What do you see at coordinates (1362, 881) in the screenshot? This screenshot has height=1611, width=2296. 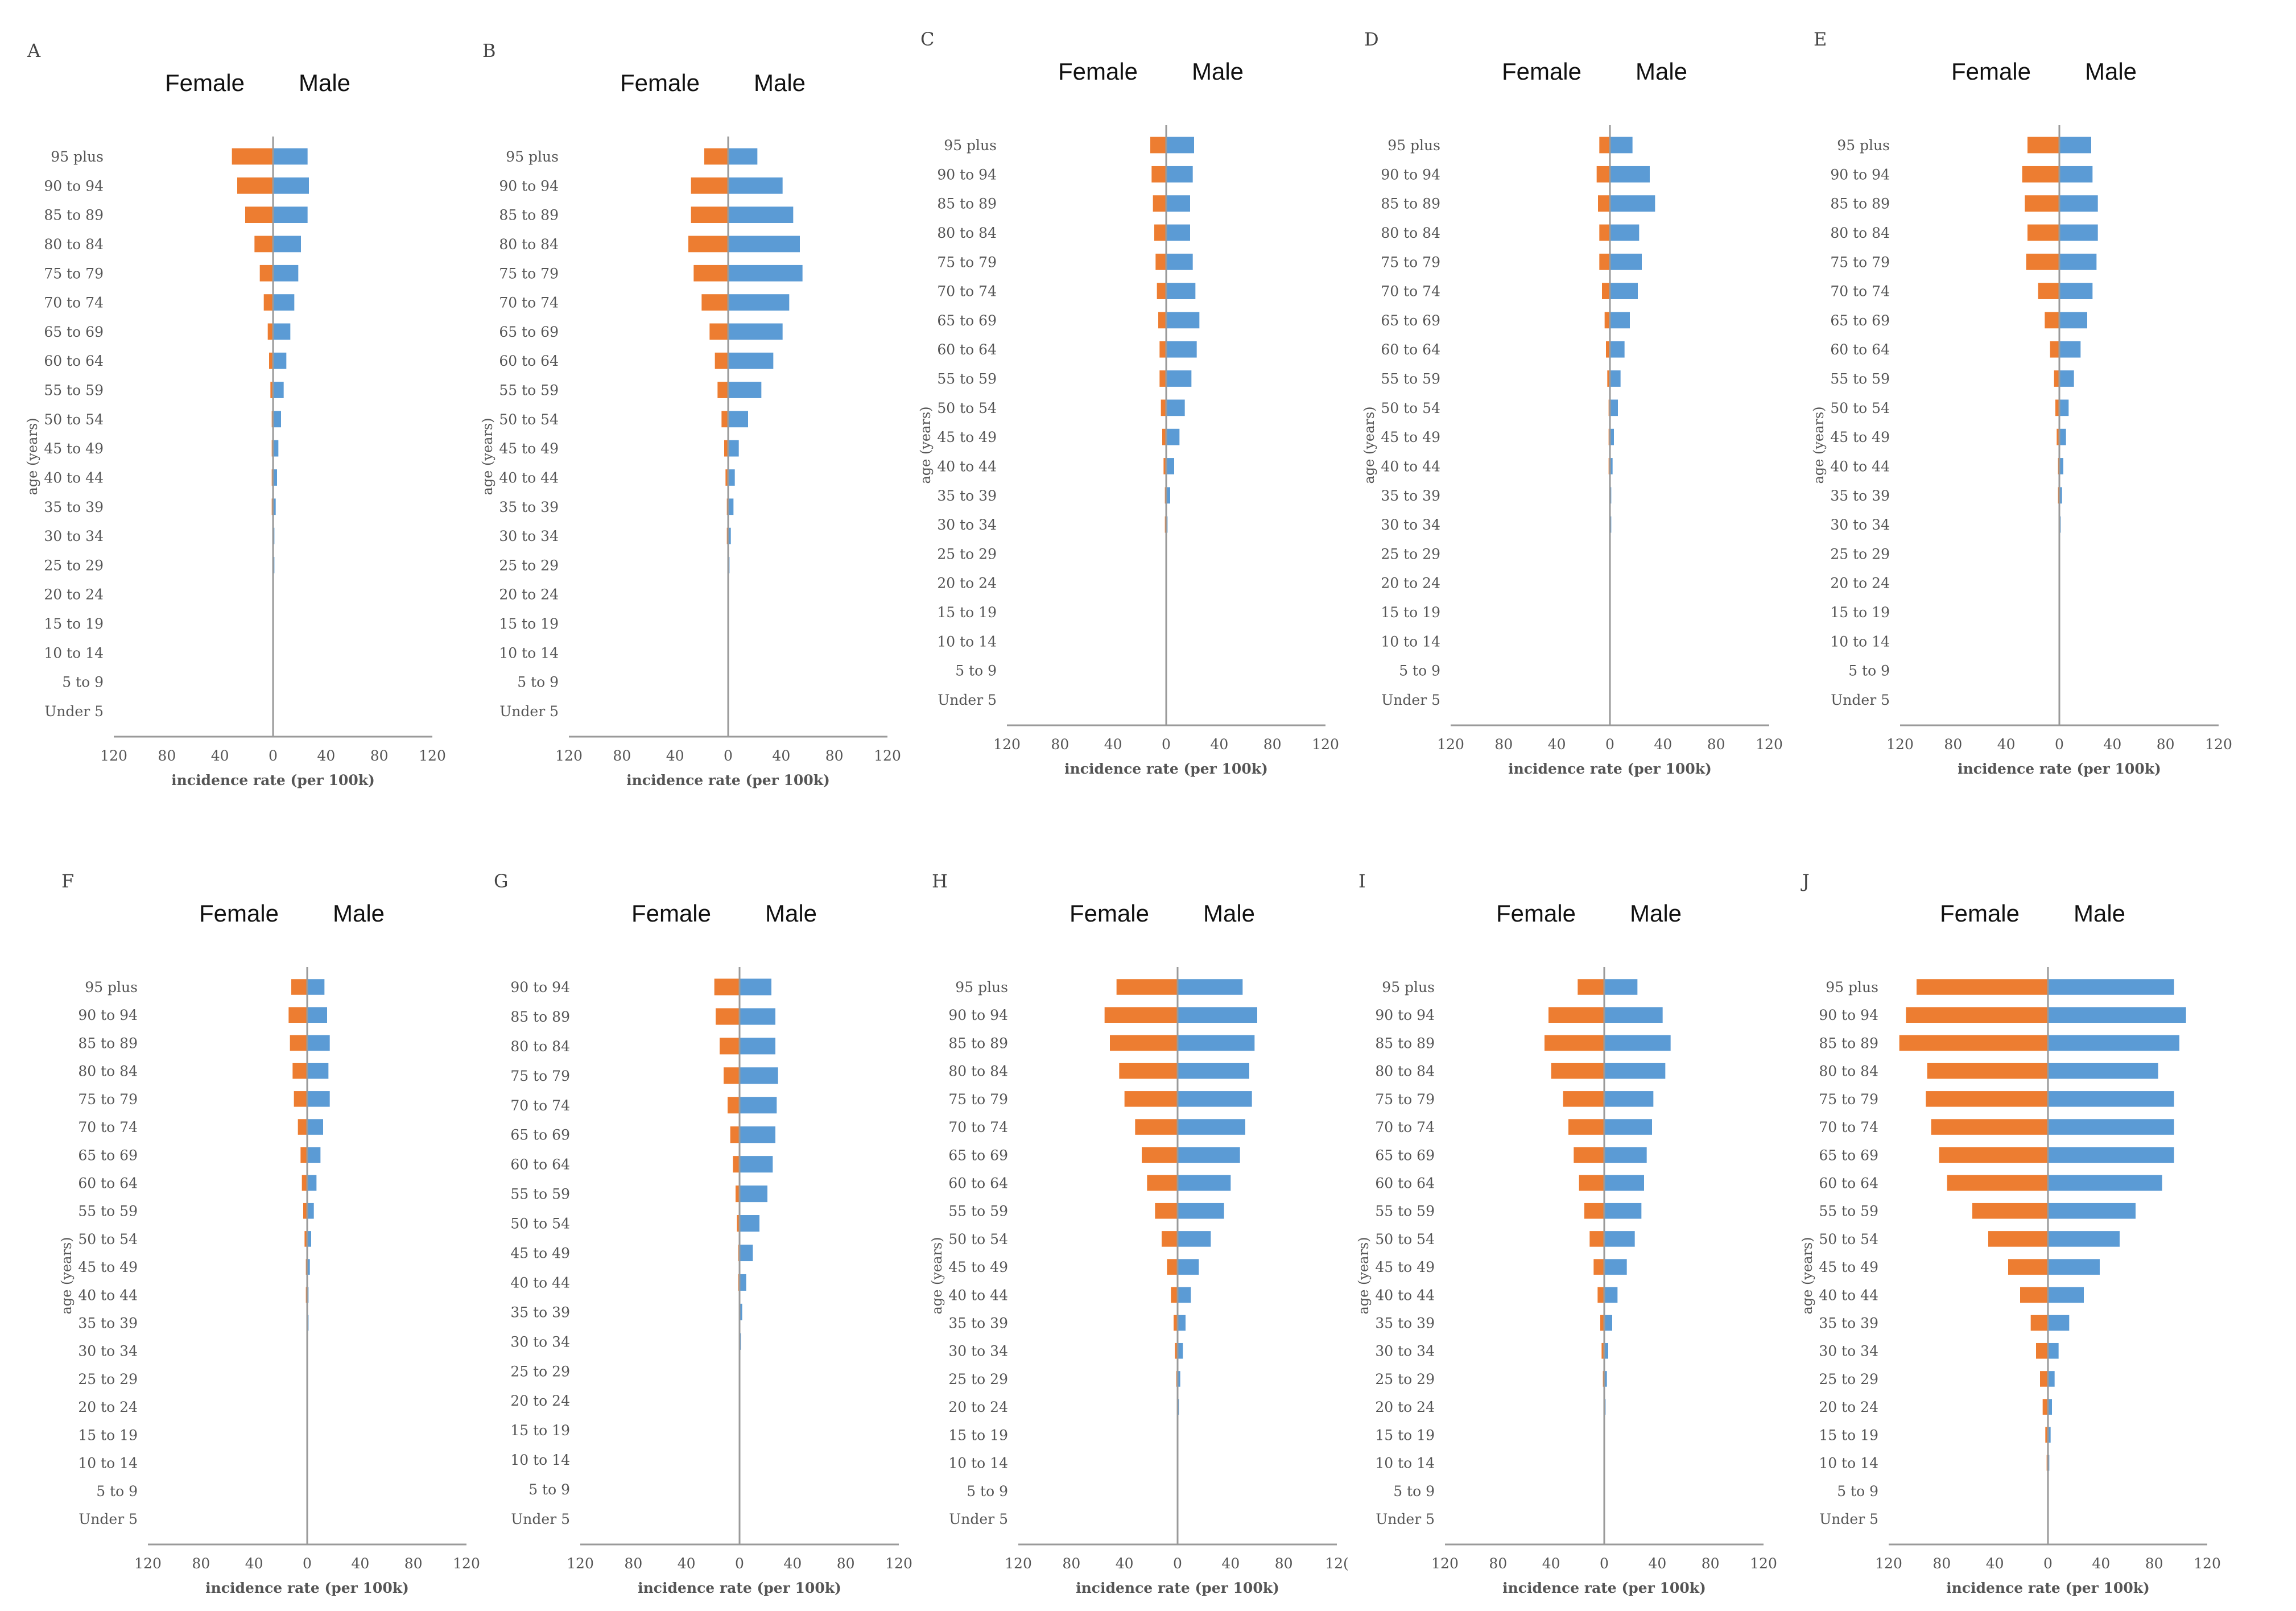 I see `panel-label: I` at bounding box center [1362, 881].